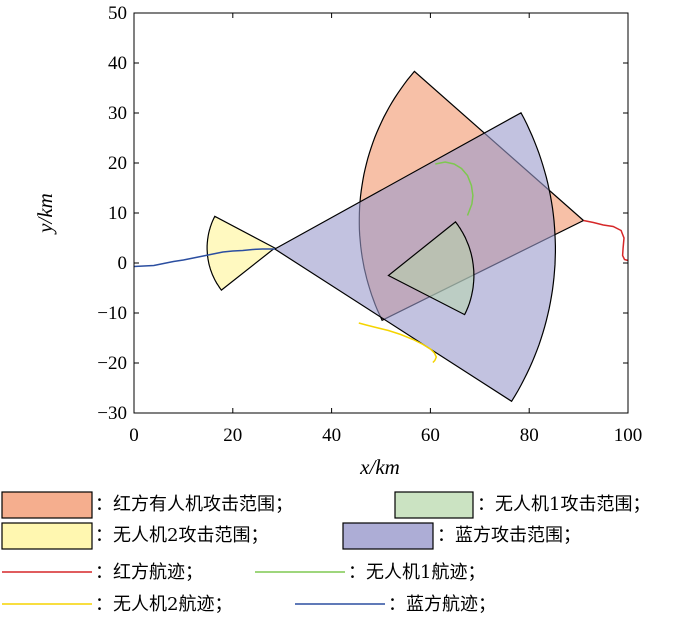  What do you see at coordinates (416, 572) in the screenshot?
I see `legend-label: ：无人机1航迹；` at bounding box center [416, 572].